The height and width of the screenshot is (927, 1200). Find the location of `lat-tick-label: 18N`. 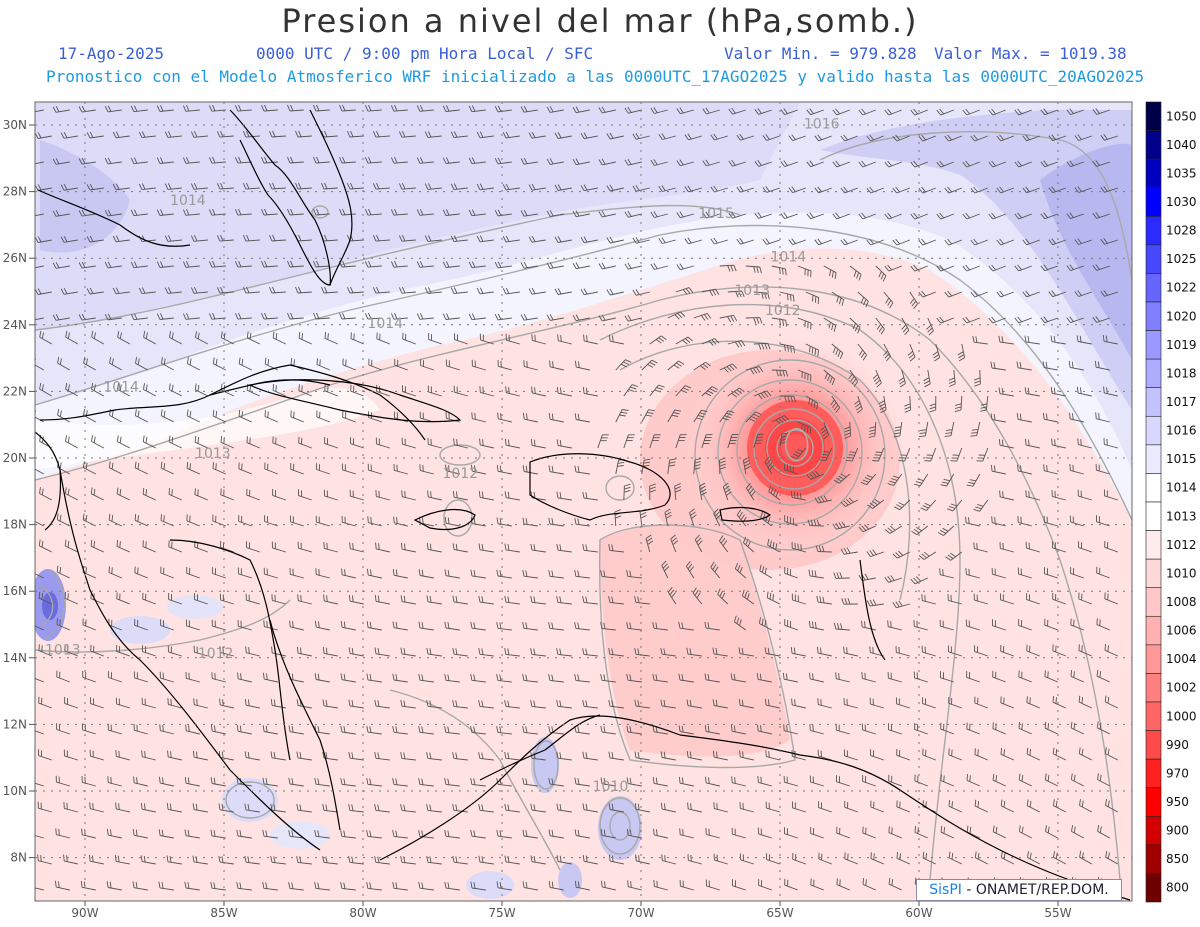

lat-tick-label: 18N is located at coordinates (15, 525).